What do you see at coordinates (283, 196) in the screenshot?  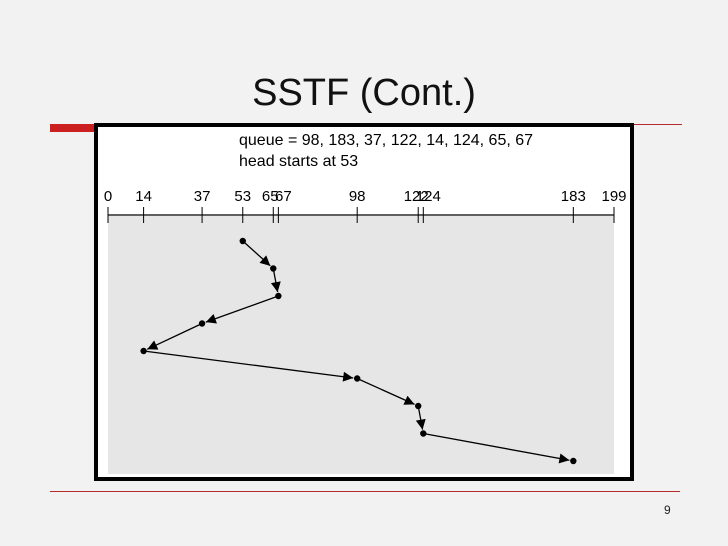 I see `tick-label-67: 67` at bounding box center [283, 196].